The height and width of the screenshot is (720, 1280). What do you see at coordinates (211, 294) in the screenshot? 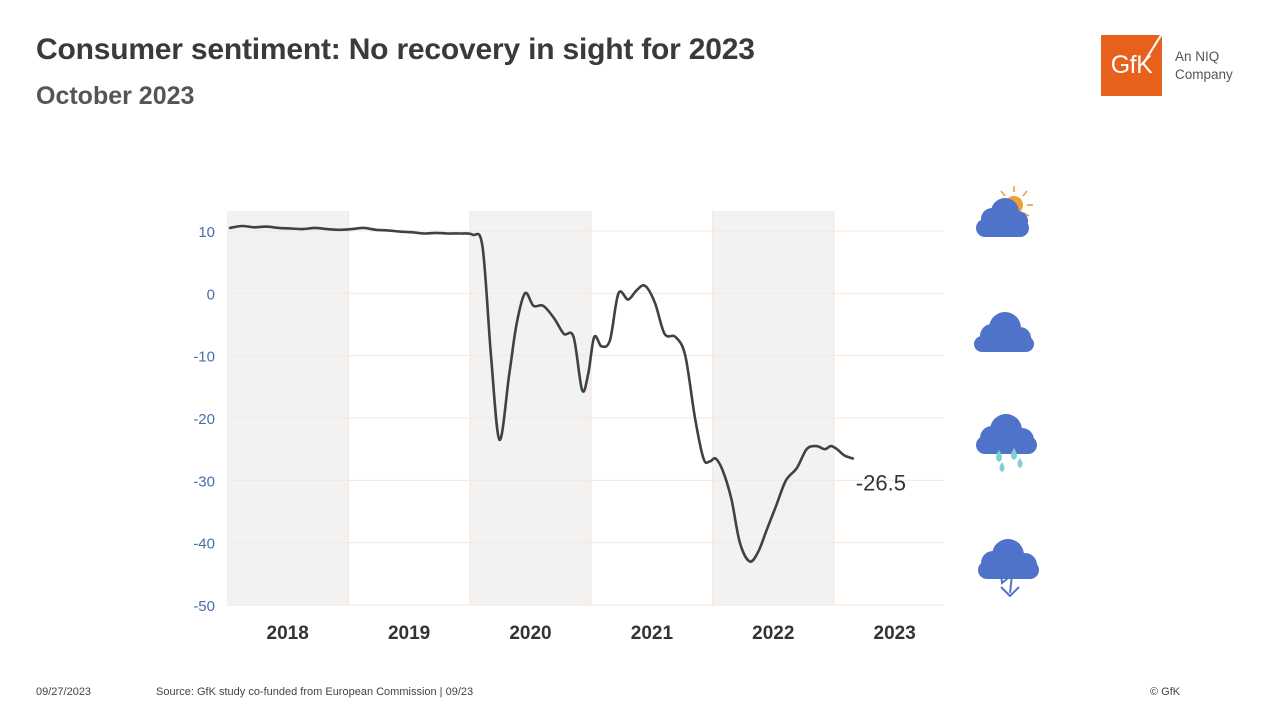
I see `y-tick-label: 0` at bounding box center [211, 294].